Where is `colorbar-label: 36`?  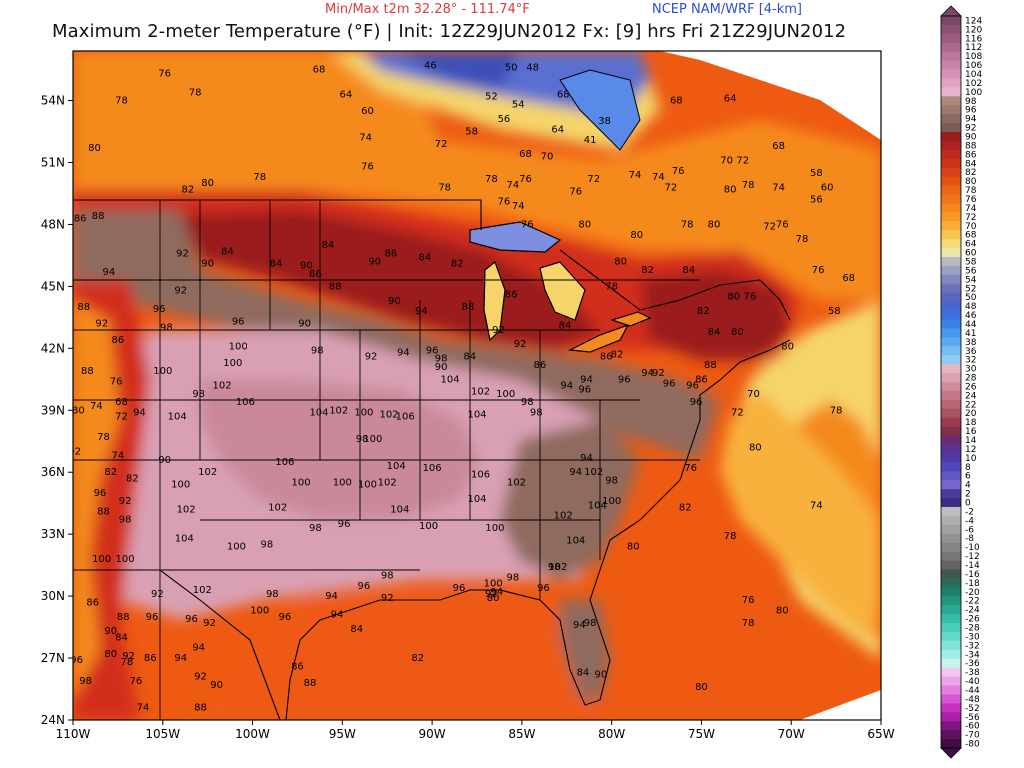
colorbar-label: 36 is located at coordinates (971, 352).